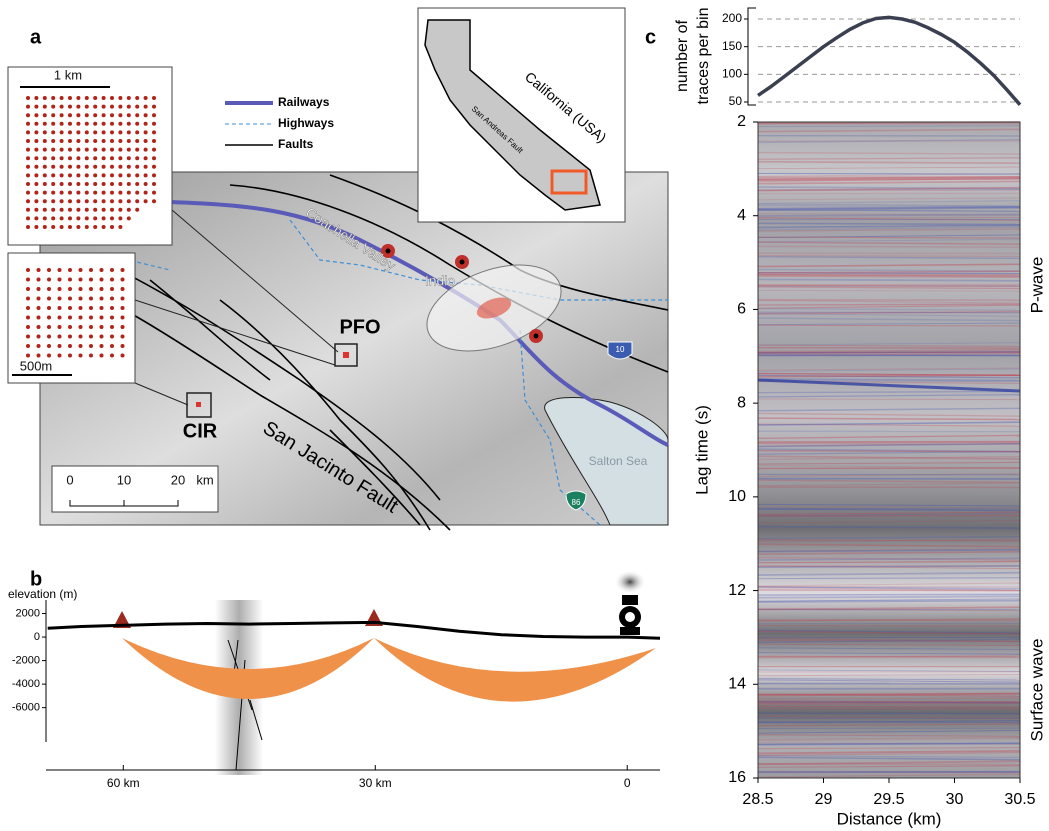  Describe the element at coordinates (255, 281) in the screenshot. I see `leader-line` at that location.